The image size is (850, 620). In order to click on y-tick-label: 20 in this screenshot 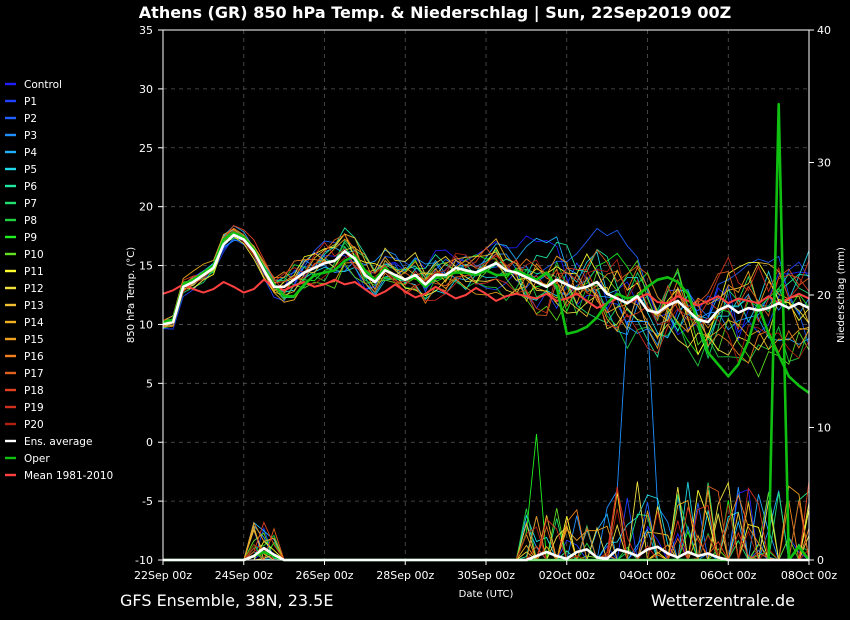, I will do `click(146, 207)`.